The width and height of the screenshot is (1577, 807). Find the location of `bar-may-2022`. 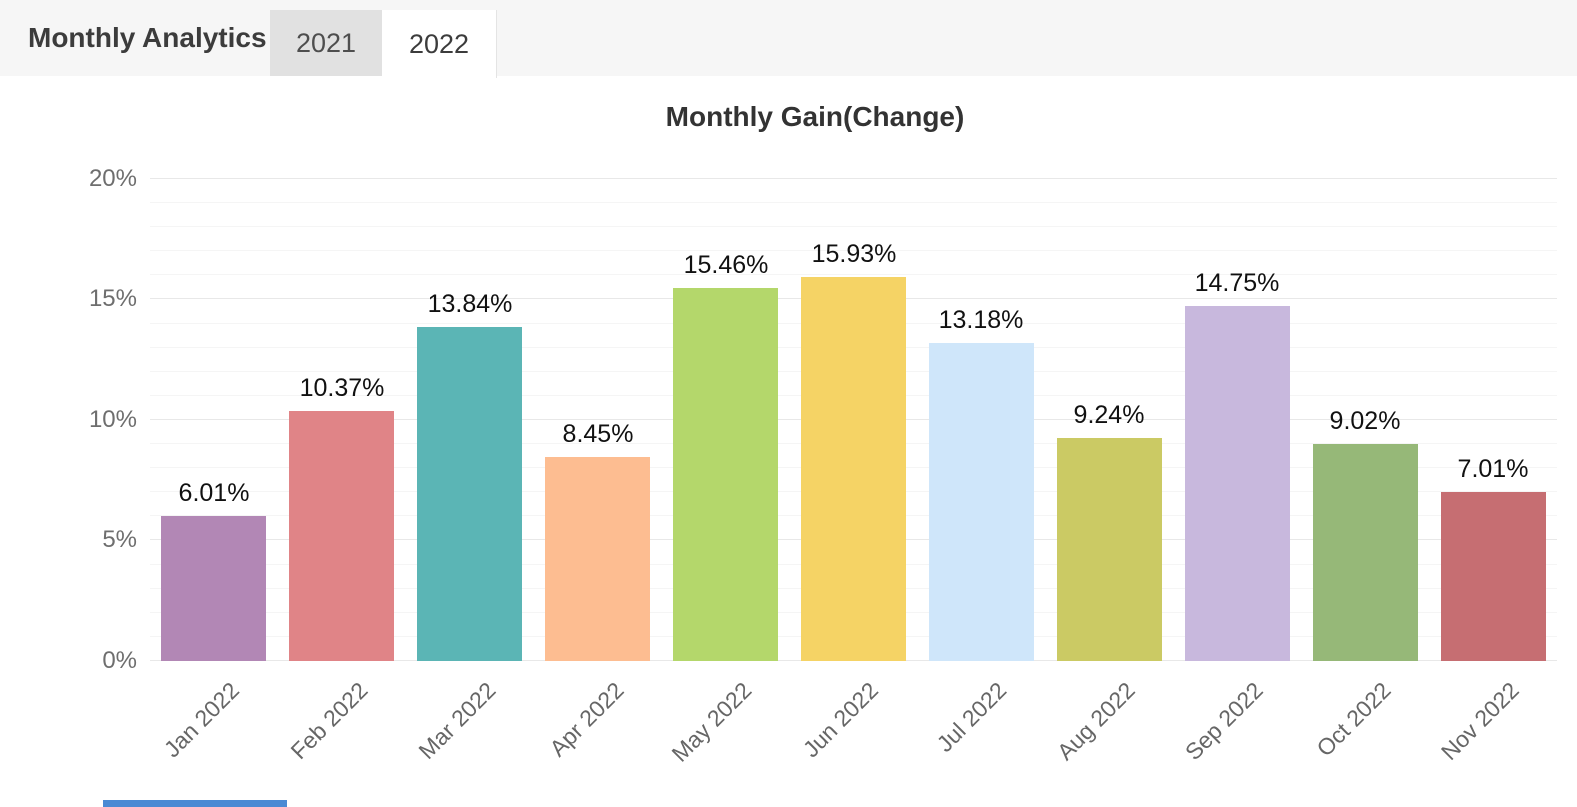

bar-may-2022 is located at coordinates (725, 474).